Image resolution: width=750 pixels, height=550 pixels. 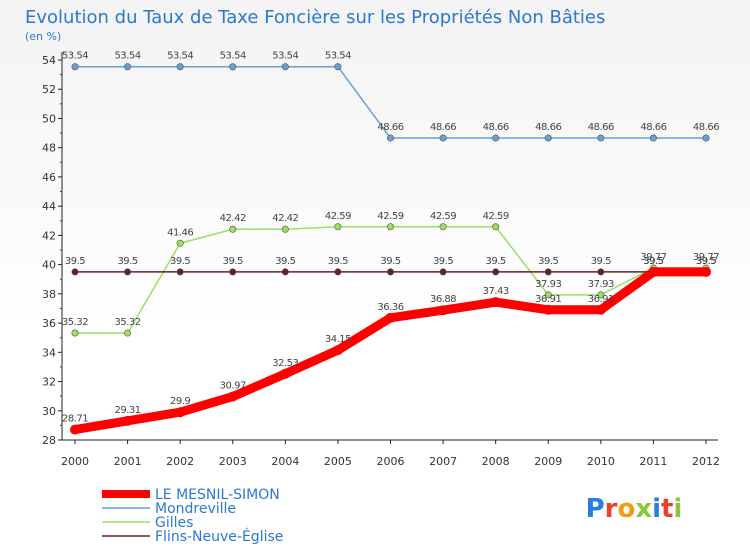 I want to click on y-tick-label: 48, so click(x=49, y=148).